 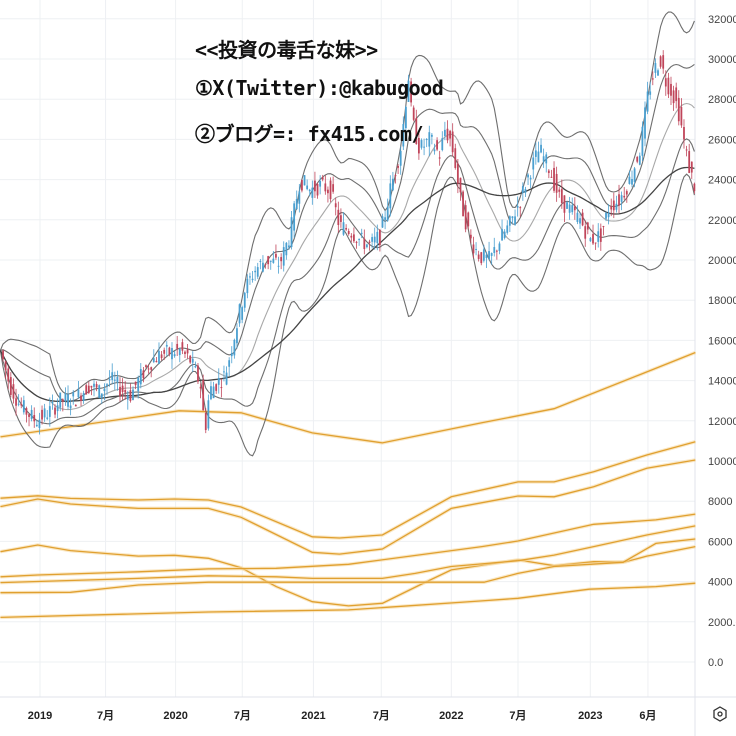 I want to click on ma-b-line, so click(x=348, y=490).